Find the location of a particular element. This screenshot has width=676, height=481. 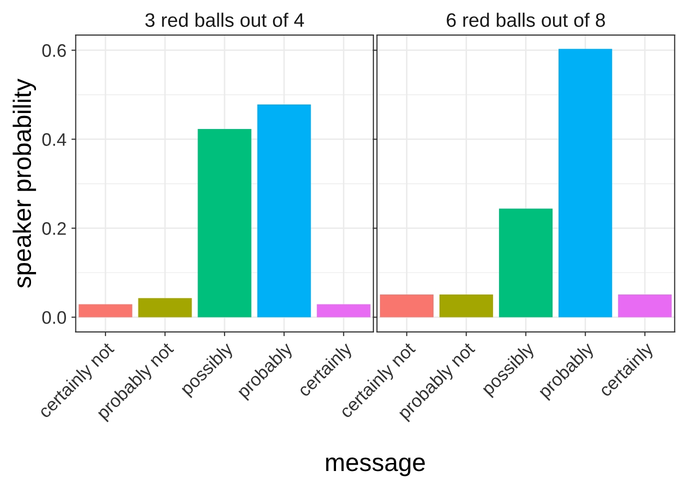

chart-title: 6 red balls out of 8 is located at coordinates (525, 19).